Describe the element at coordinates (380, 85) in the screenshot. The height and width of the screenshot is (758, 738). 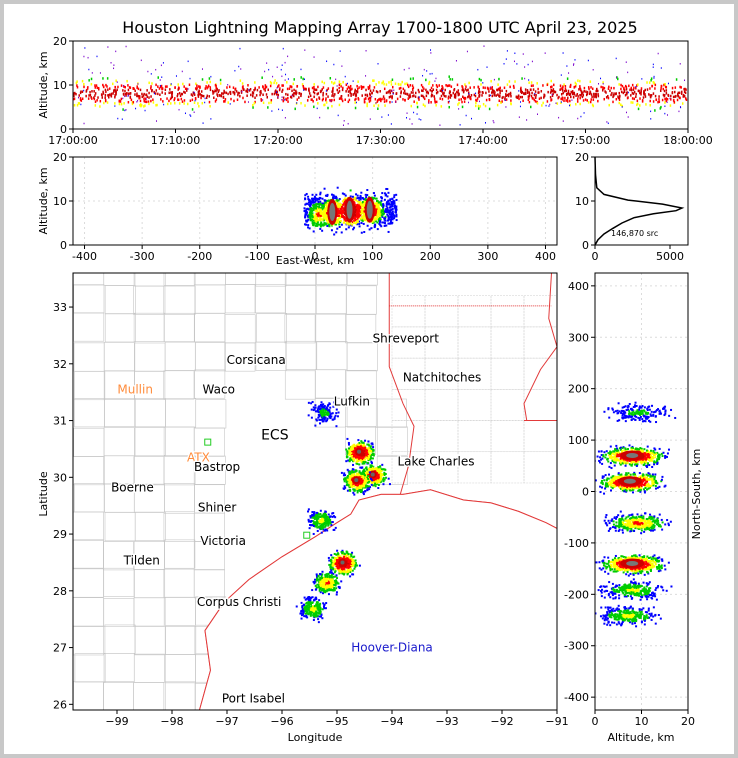
I see `time-height-sources` at that location.